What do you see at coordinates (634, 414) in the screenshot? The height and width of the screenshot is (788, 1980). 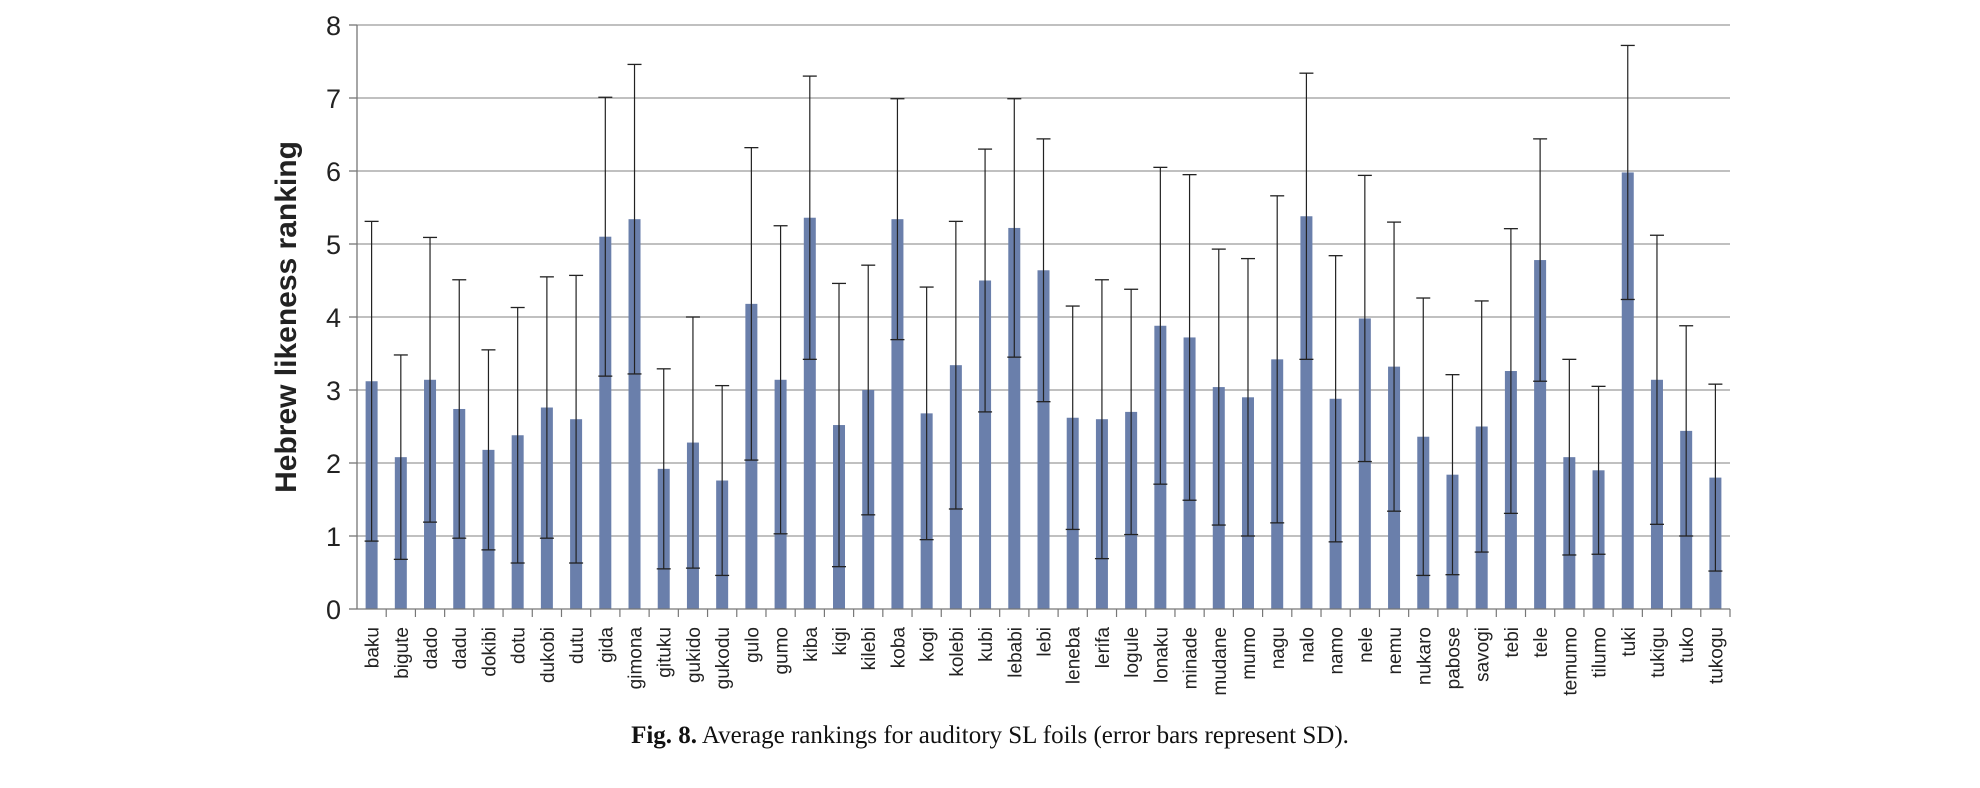 I see `bar-gimona` at bounding box center [634, 414].